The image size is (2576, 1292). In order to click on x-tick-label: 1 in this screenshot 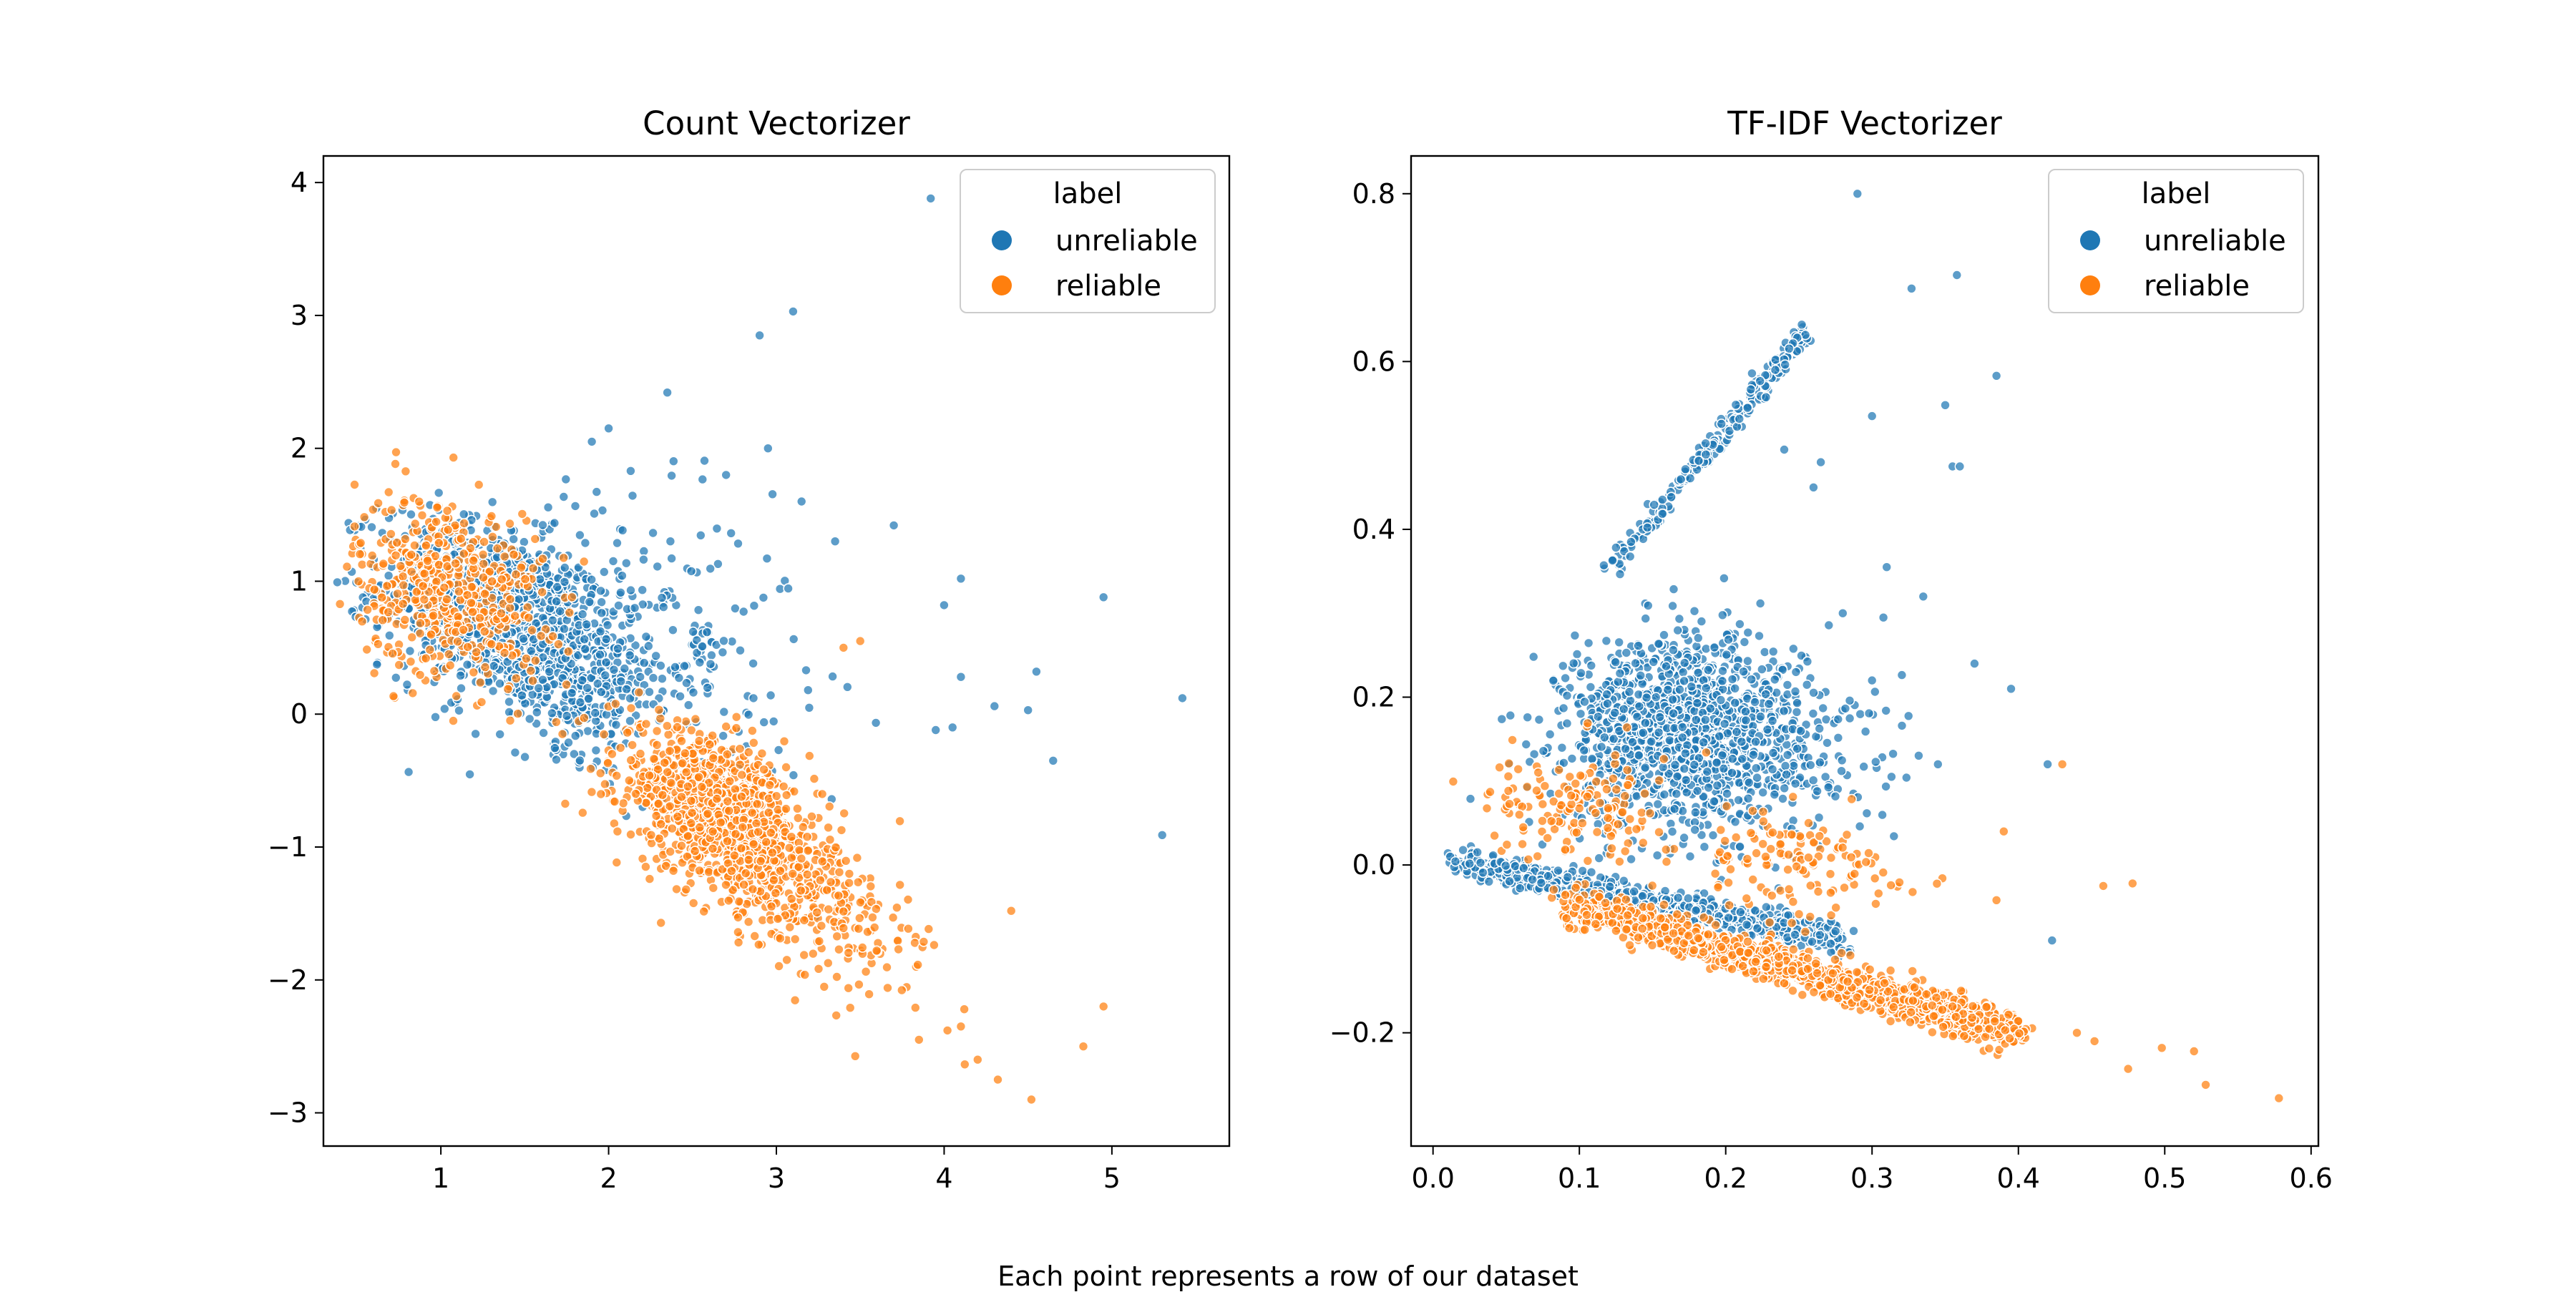, I will do `click(440, 1178)`.